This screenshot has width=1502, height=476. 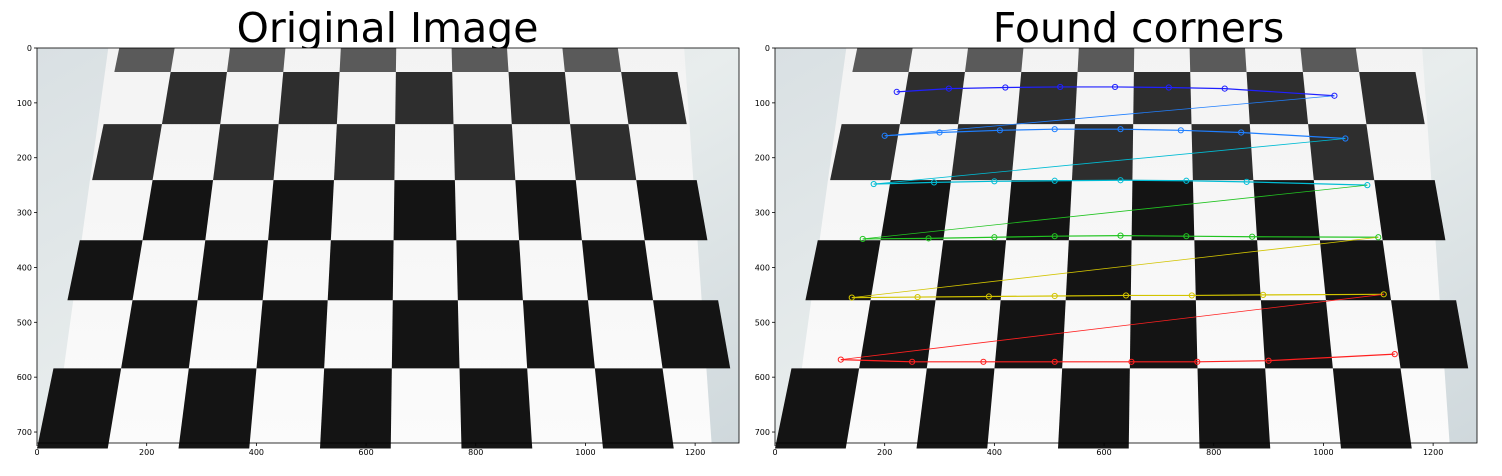 I want to click on y-tick-label: 400, so click(x=24, y=267).